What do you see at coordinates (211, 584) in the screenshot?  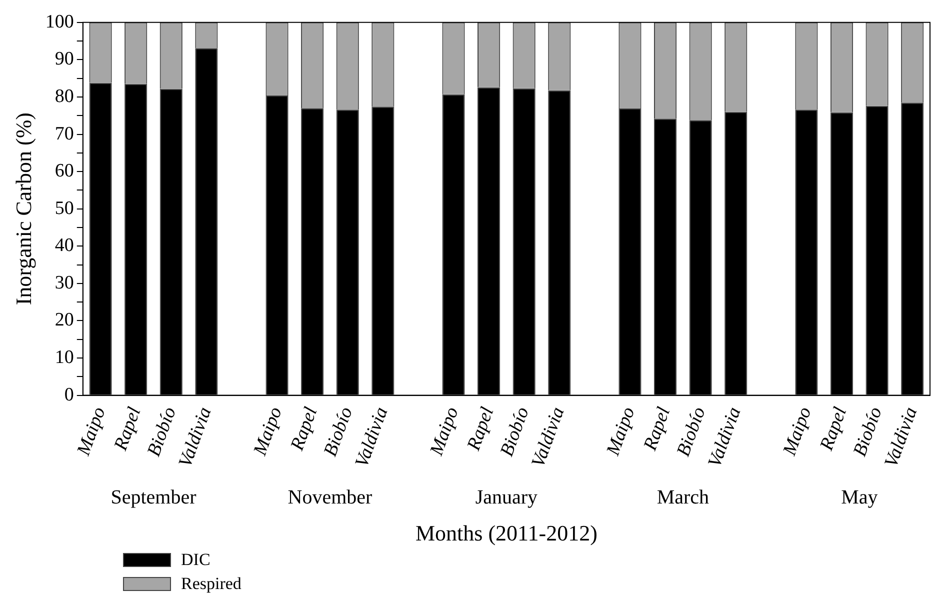 I see `legend-label: Respired` at bounding box center [211, 584].